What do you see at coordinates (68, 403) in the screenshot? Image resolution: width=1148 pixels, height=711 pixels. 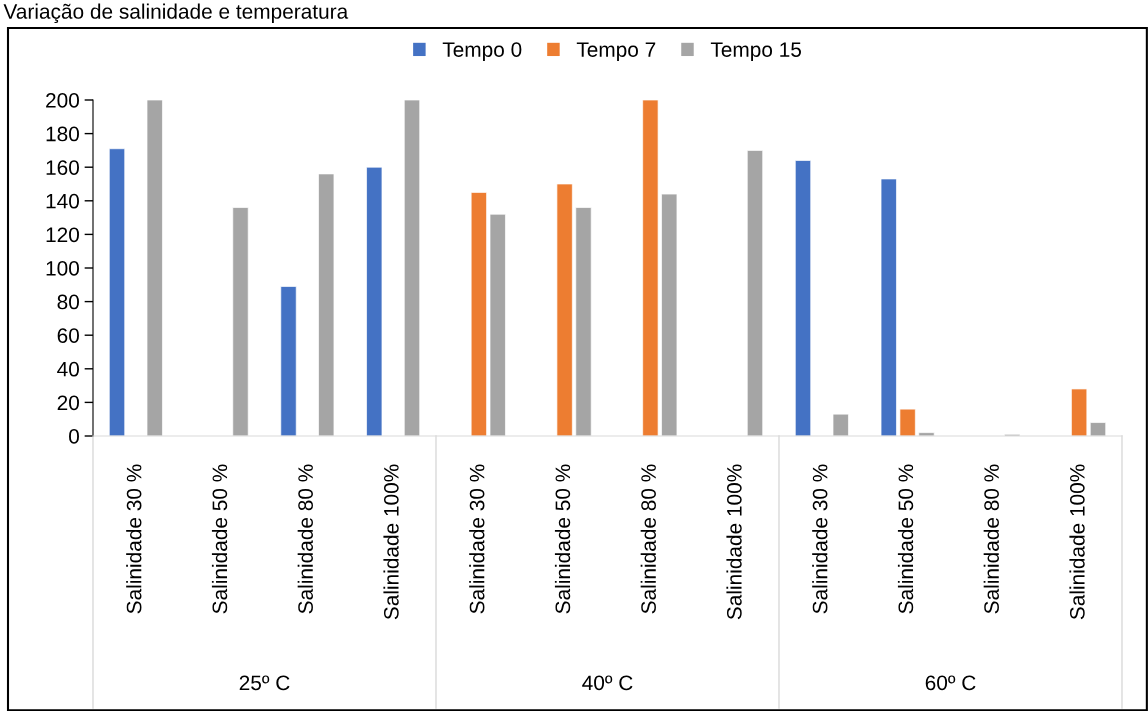 I see `y-tick-label: 20` at bounding box center [68, 403].